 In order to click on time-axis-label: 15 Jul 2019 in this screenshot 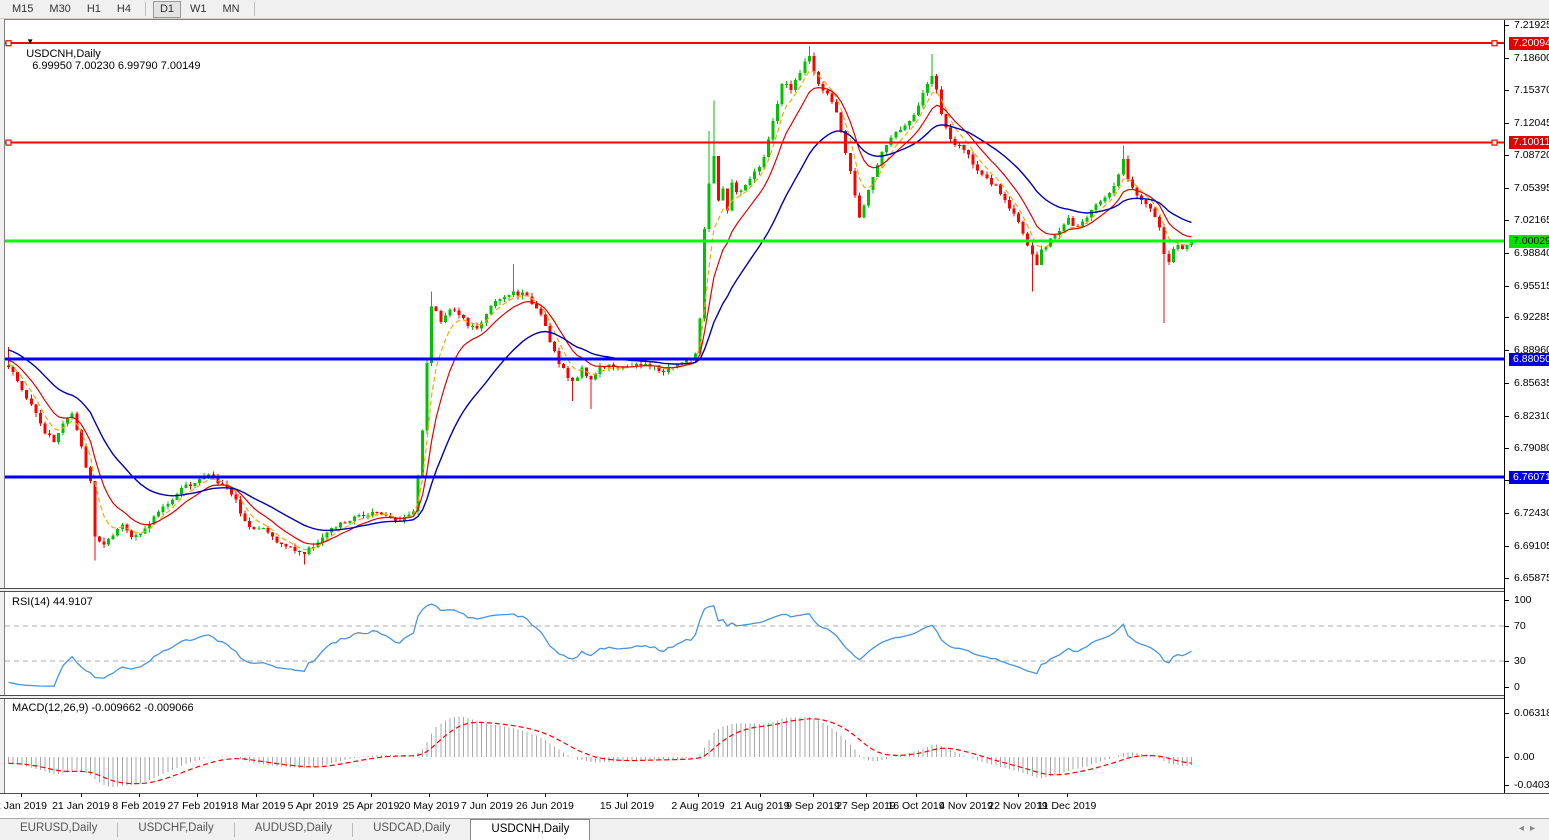, I will do `click(627, 806)`.